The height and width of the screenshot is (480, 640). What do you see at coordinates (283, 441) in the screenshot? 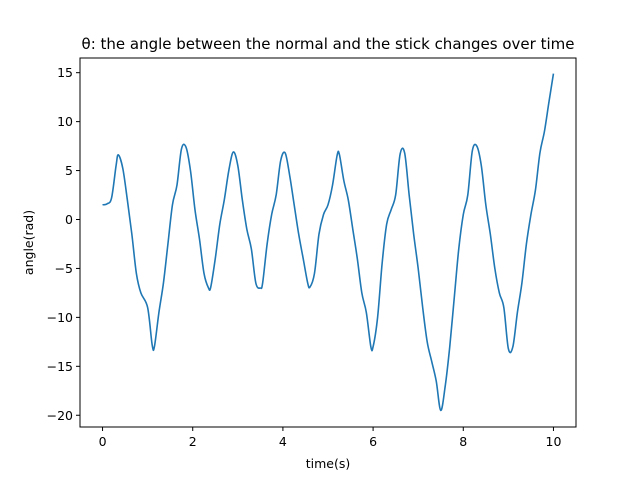
I see `x-tick-label: 4` at bounding box center [283, 441].